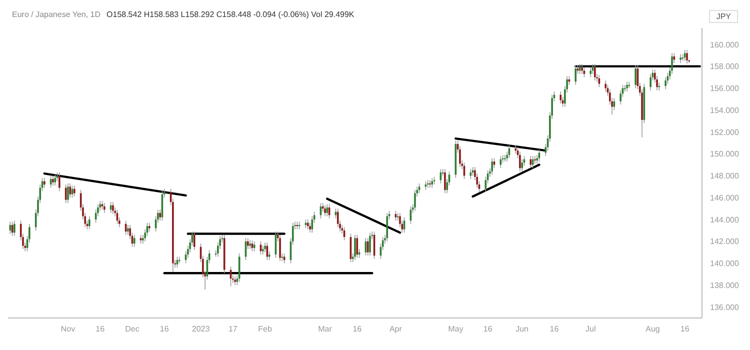 This screenshot has height=350, width=750. Describe the element at coordinates (456, 329) in the screenshot. I see `x-tick-label: May` at that location.